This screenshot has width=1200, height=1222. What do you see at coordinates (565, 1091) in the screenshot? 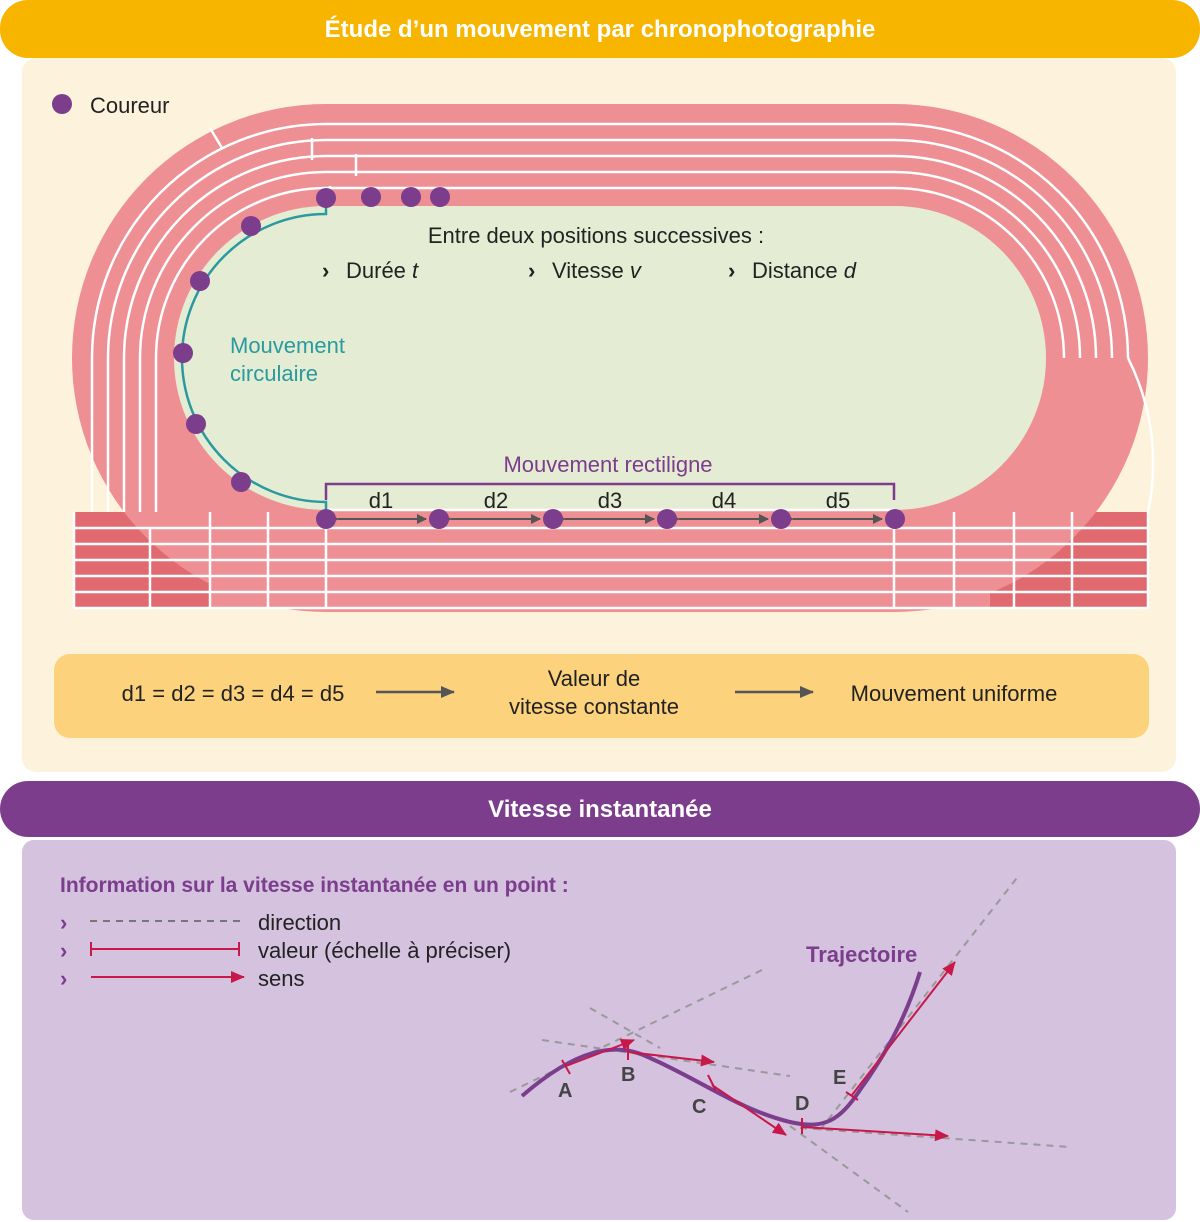
I see `point-label-a: A` at bounding box center [565, 1091].